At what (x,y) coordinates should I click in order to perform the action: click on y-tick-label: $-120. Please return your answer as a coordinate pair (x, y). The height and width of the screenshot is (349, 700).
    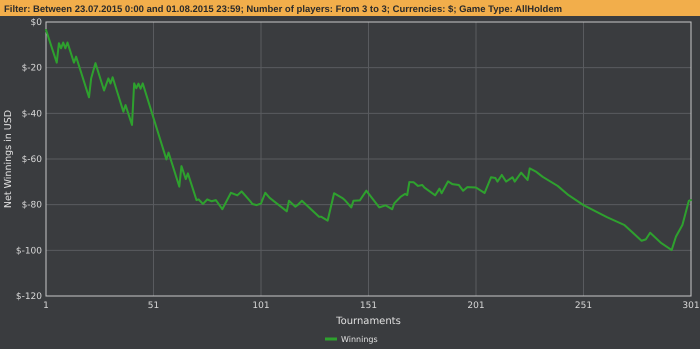
    Looking at the image, I should click on (29, 297).